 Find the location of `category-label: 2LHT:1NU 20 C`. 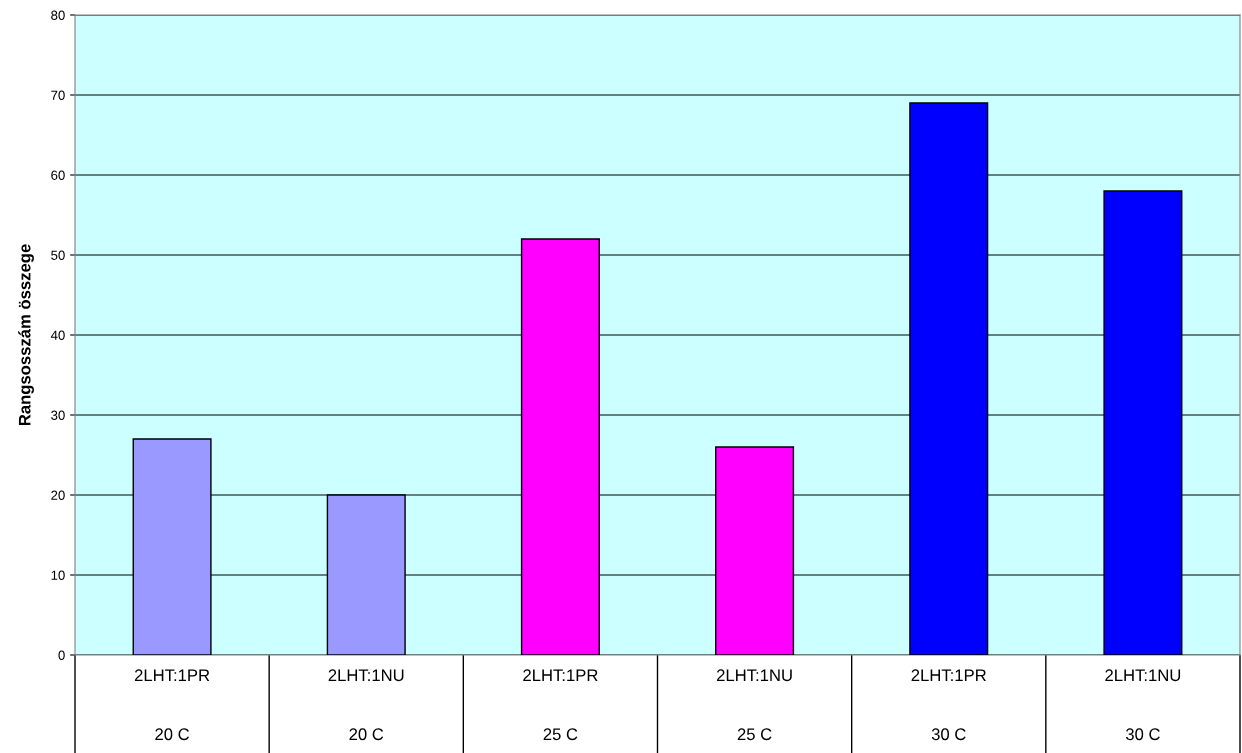

category-label: 2LHT:1NU 20 C is located at coordinates (366, 705).